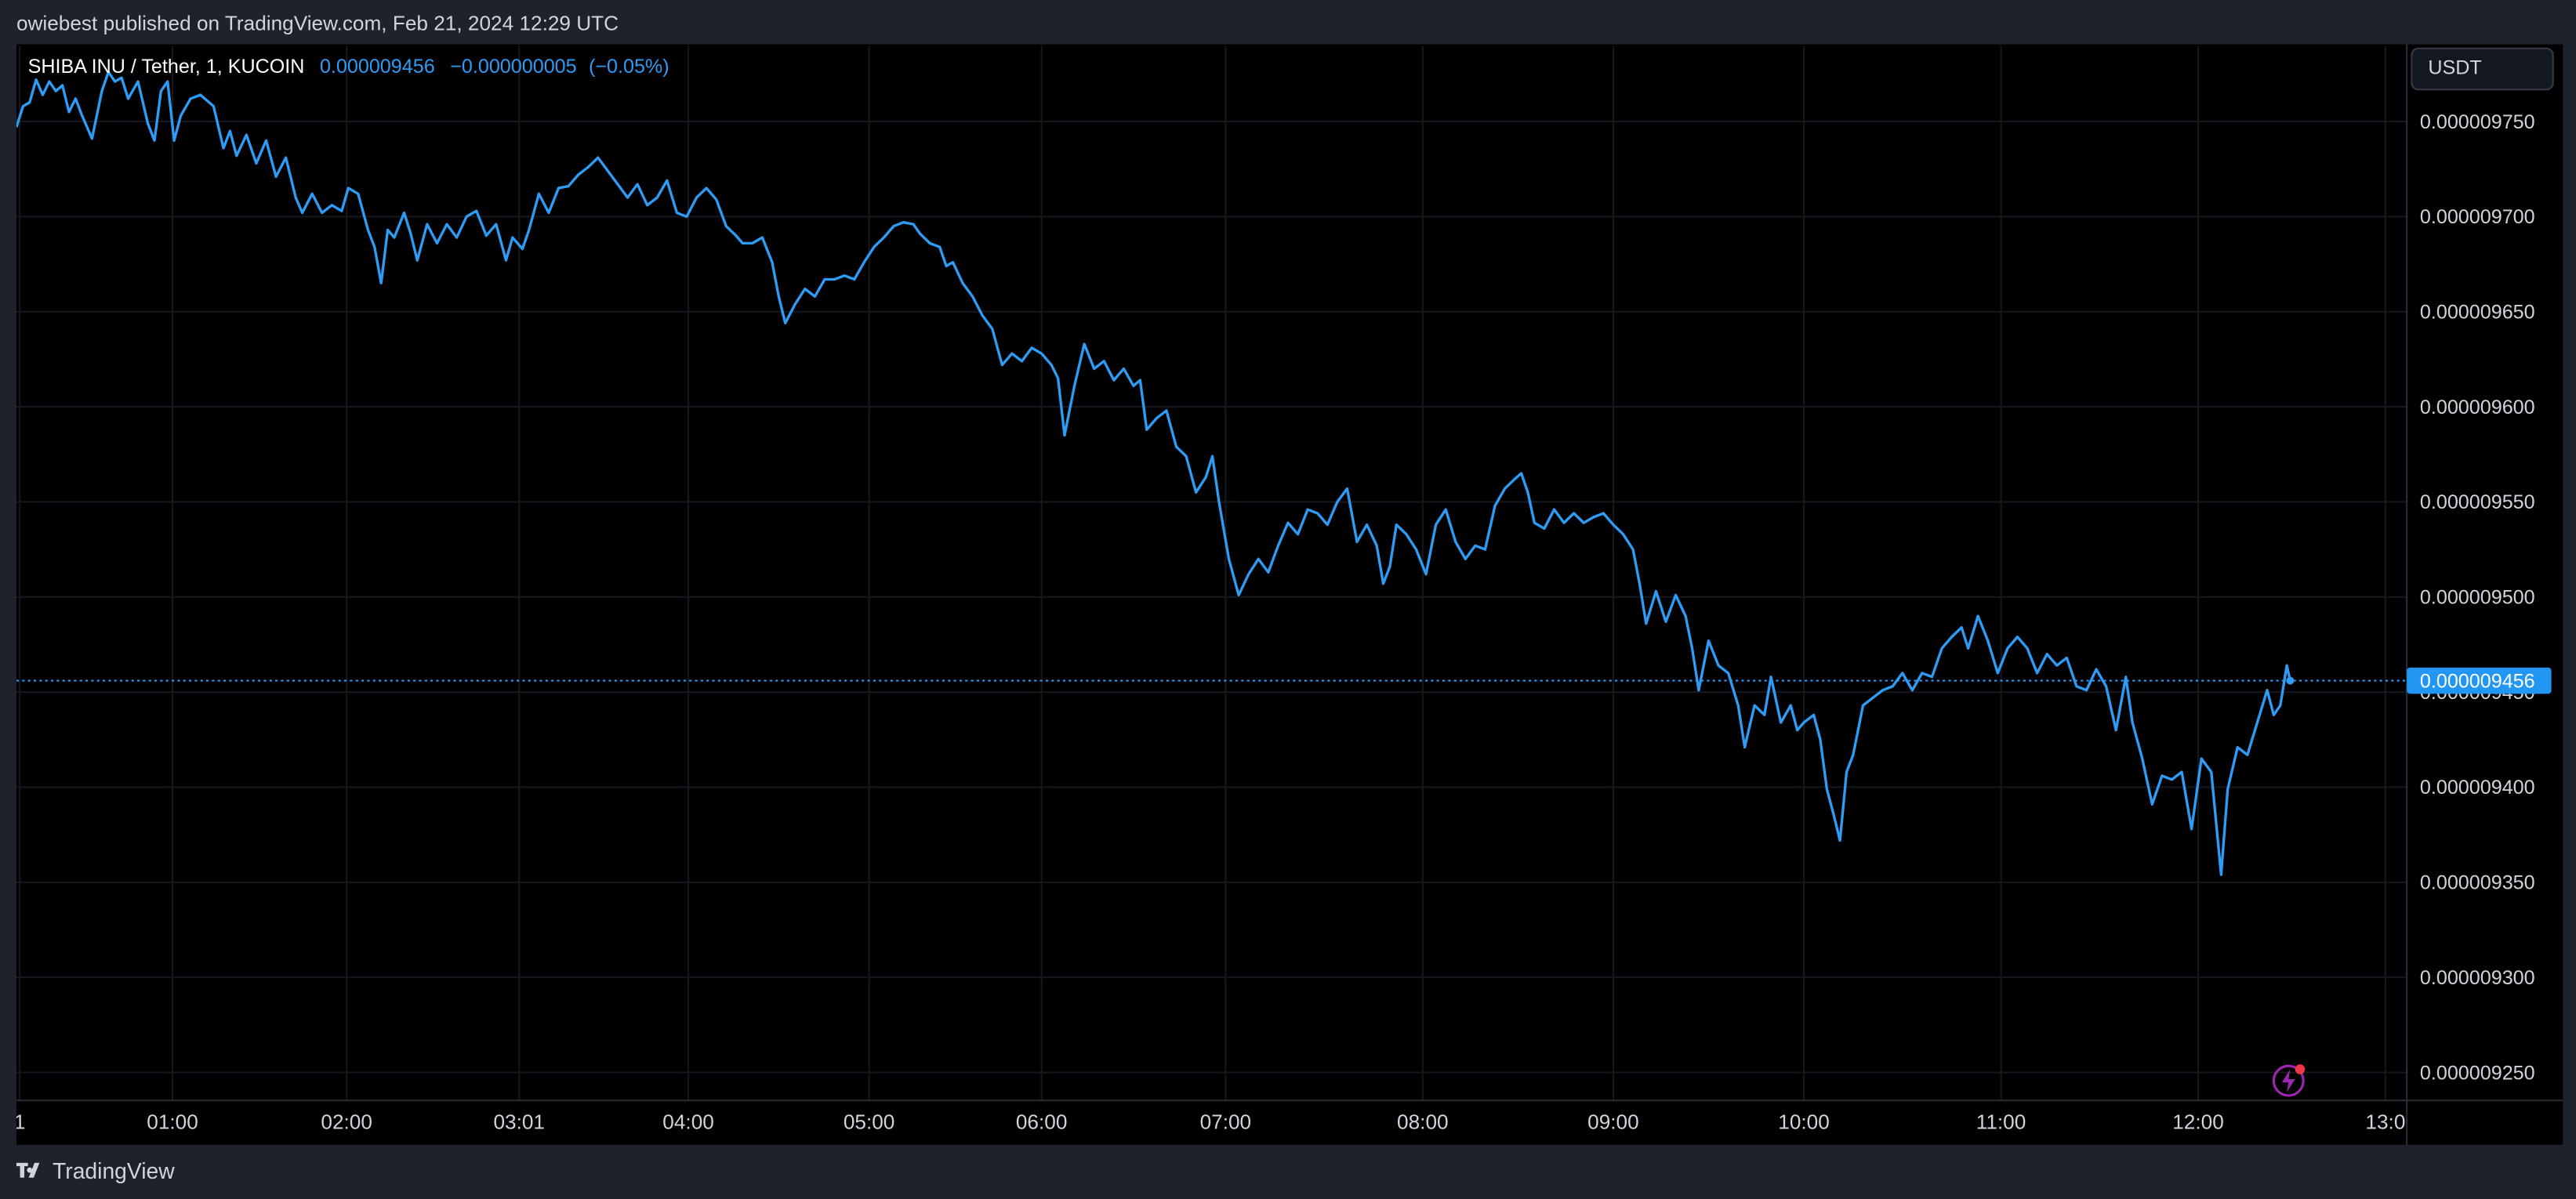 The height and width of the screenshot is (1199, 2576). What do you see at coordinates (28, 1170) in the screenshot?
I see `brand-logo` at bounding box center [28, 1170].